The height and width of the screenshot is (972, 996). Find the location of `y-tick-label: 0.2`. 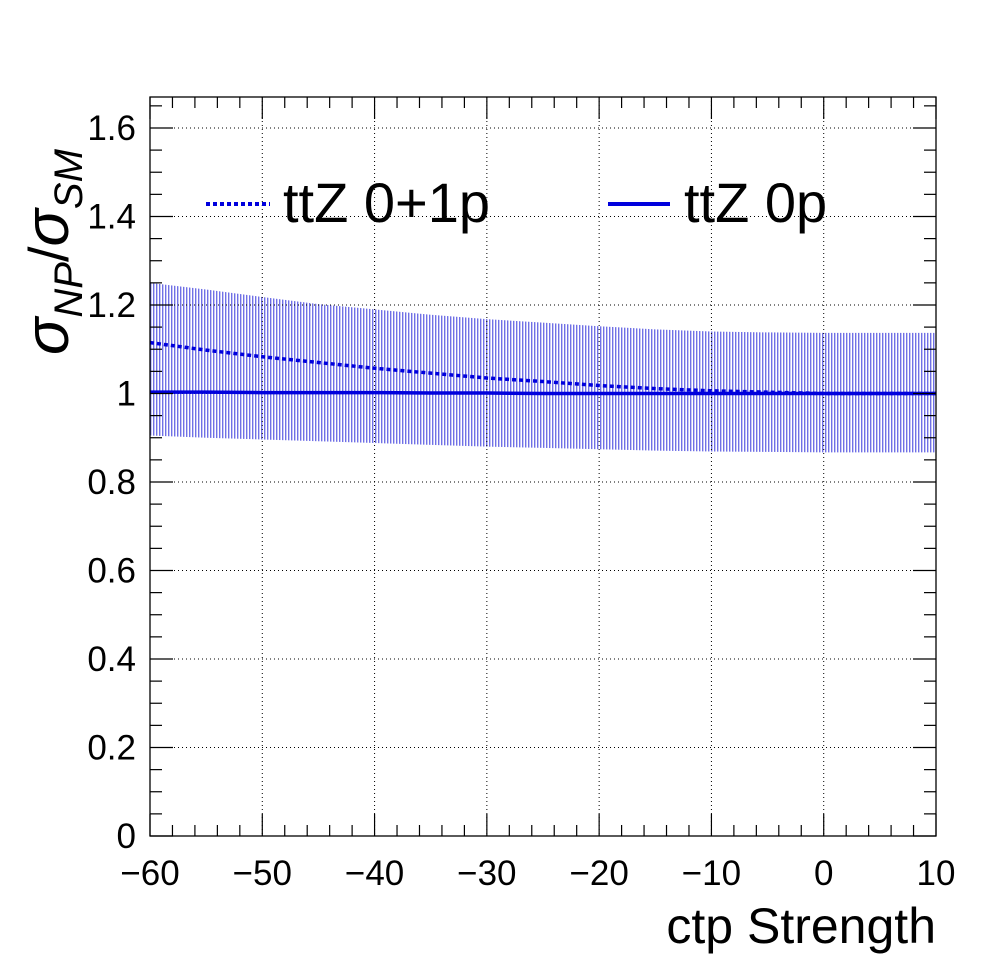

y-tick-label: 0.2 is located at coordinates (111, 747).